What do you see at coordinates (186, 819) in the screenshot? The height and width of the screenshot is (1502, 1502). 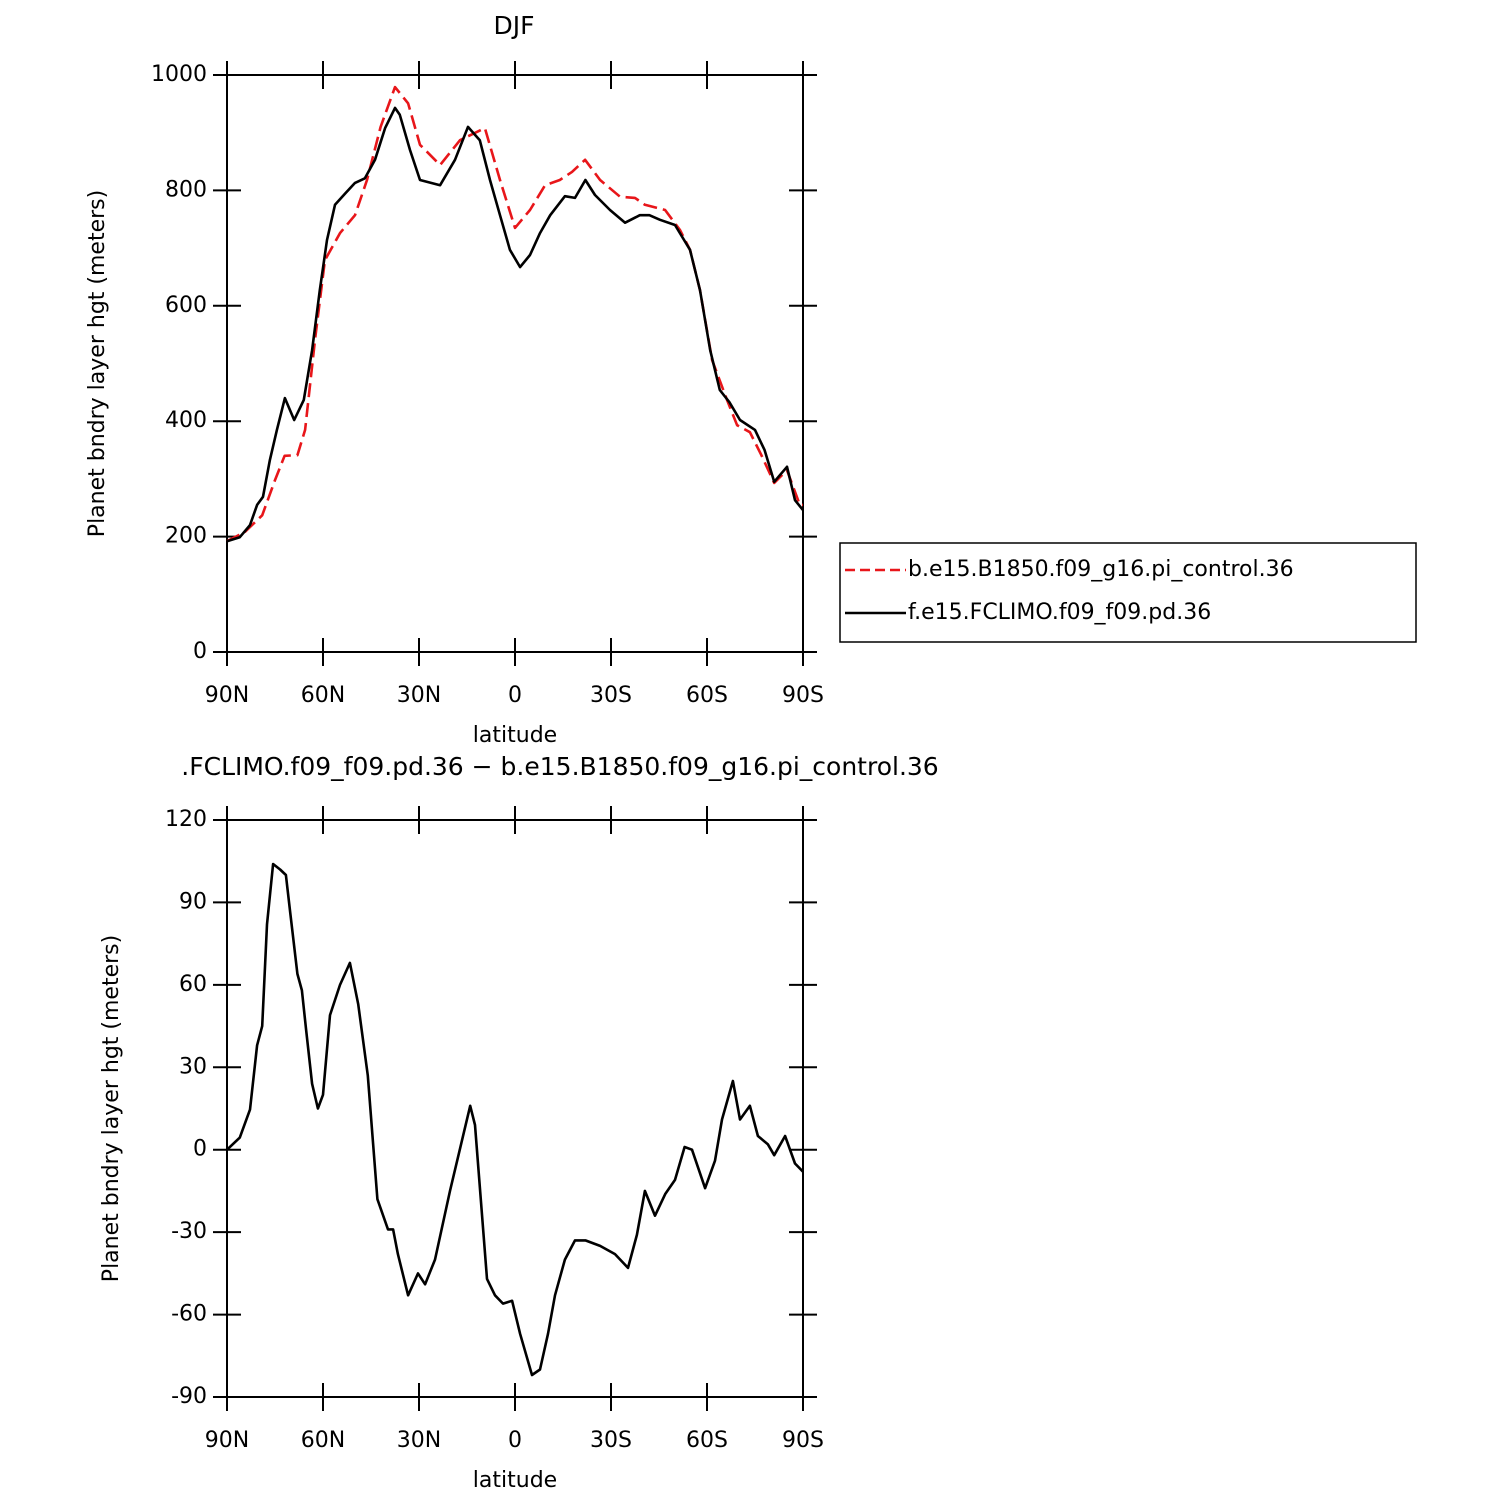 I see `y-tick-label: 120` at bounding box center [186, 819].